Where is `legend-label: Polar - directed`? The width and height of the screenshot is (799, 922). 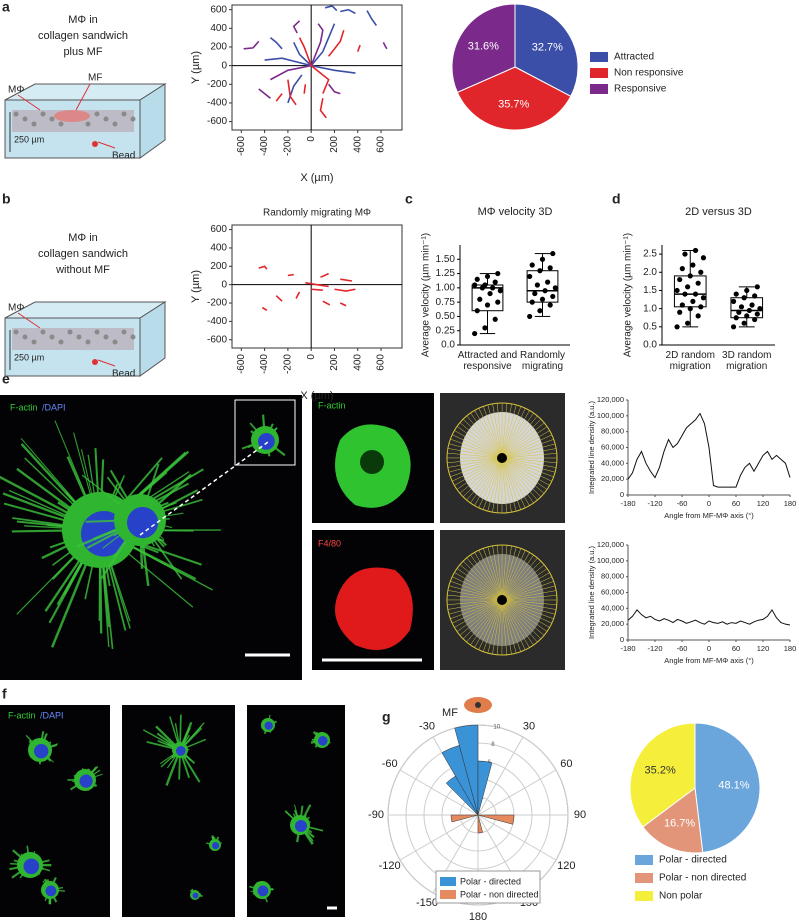 legend-label: Polar - directed is located at coordinates (693, 860).